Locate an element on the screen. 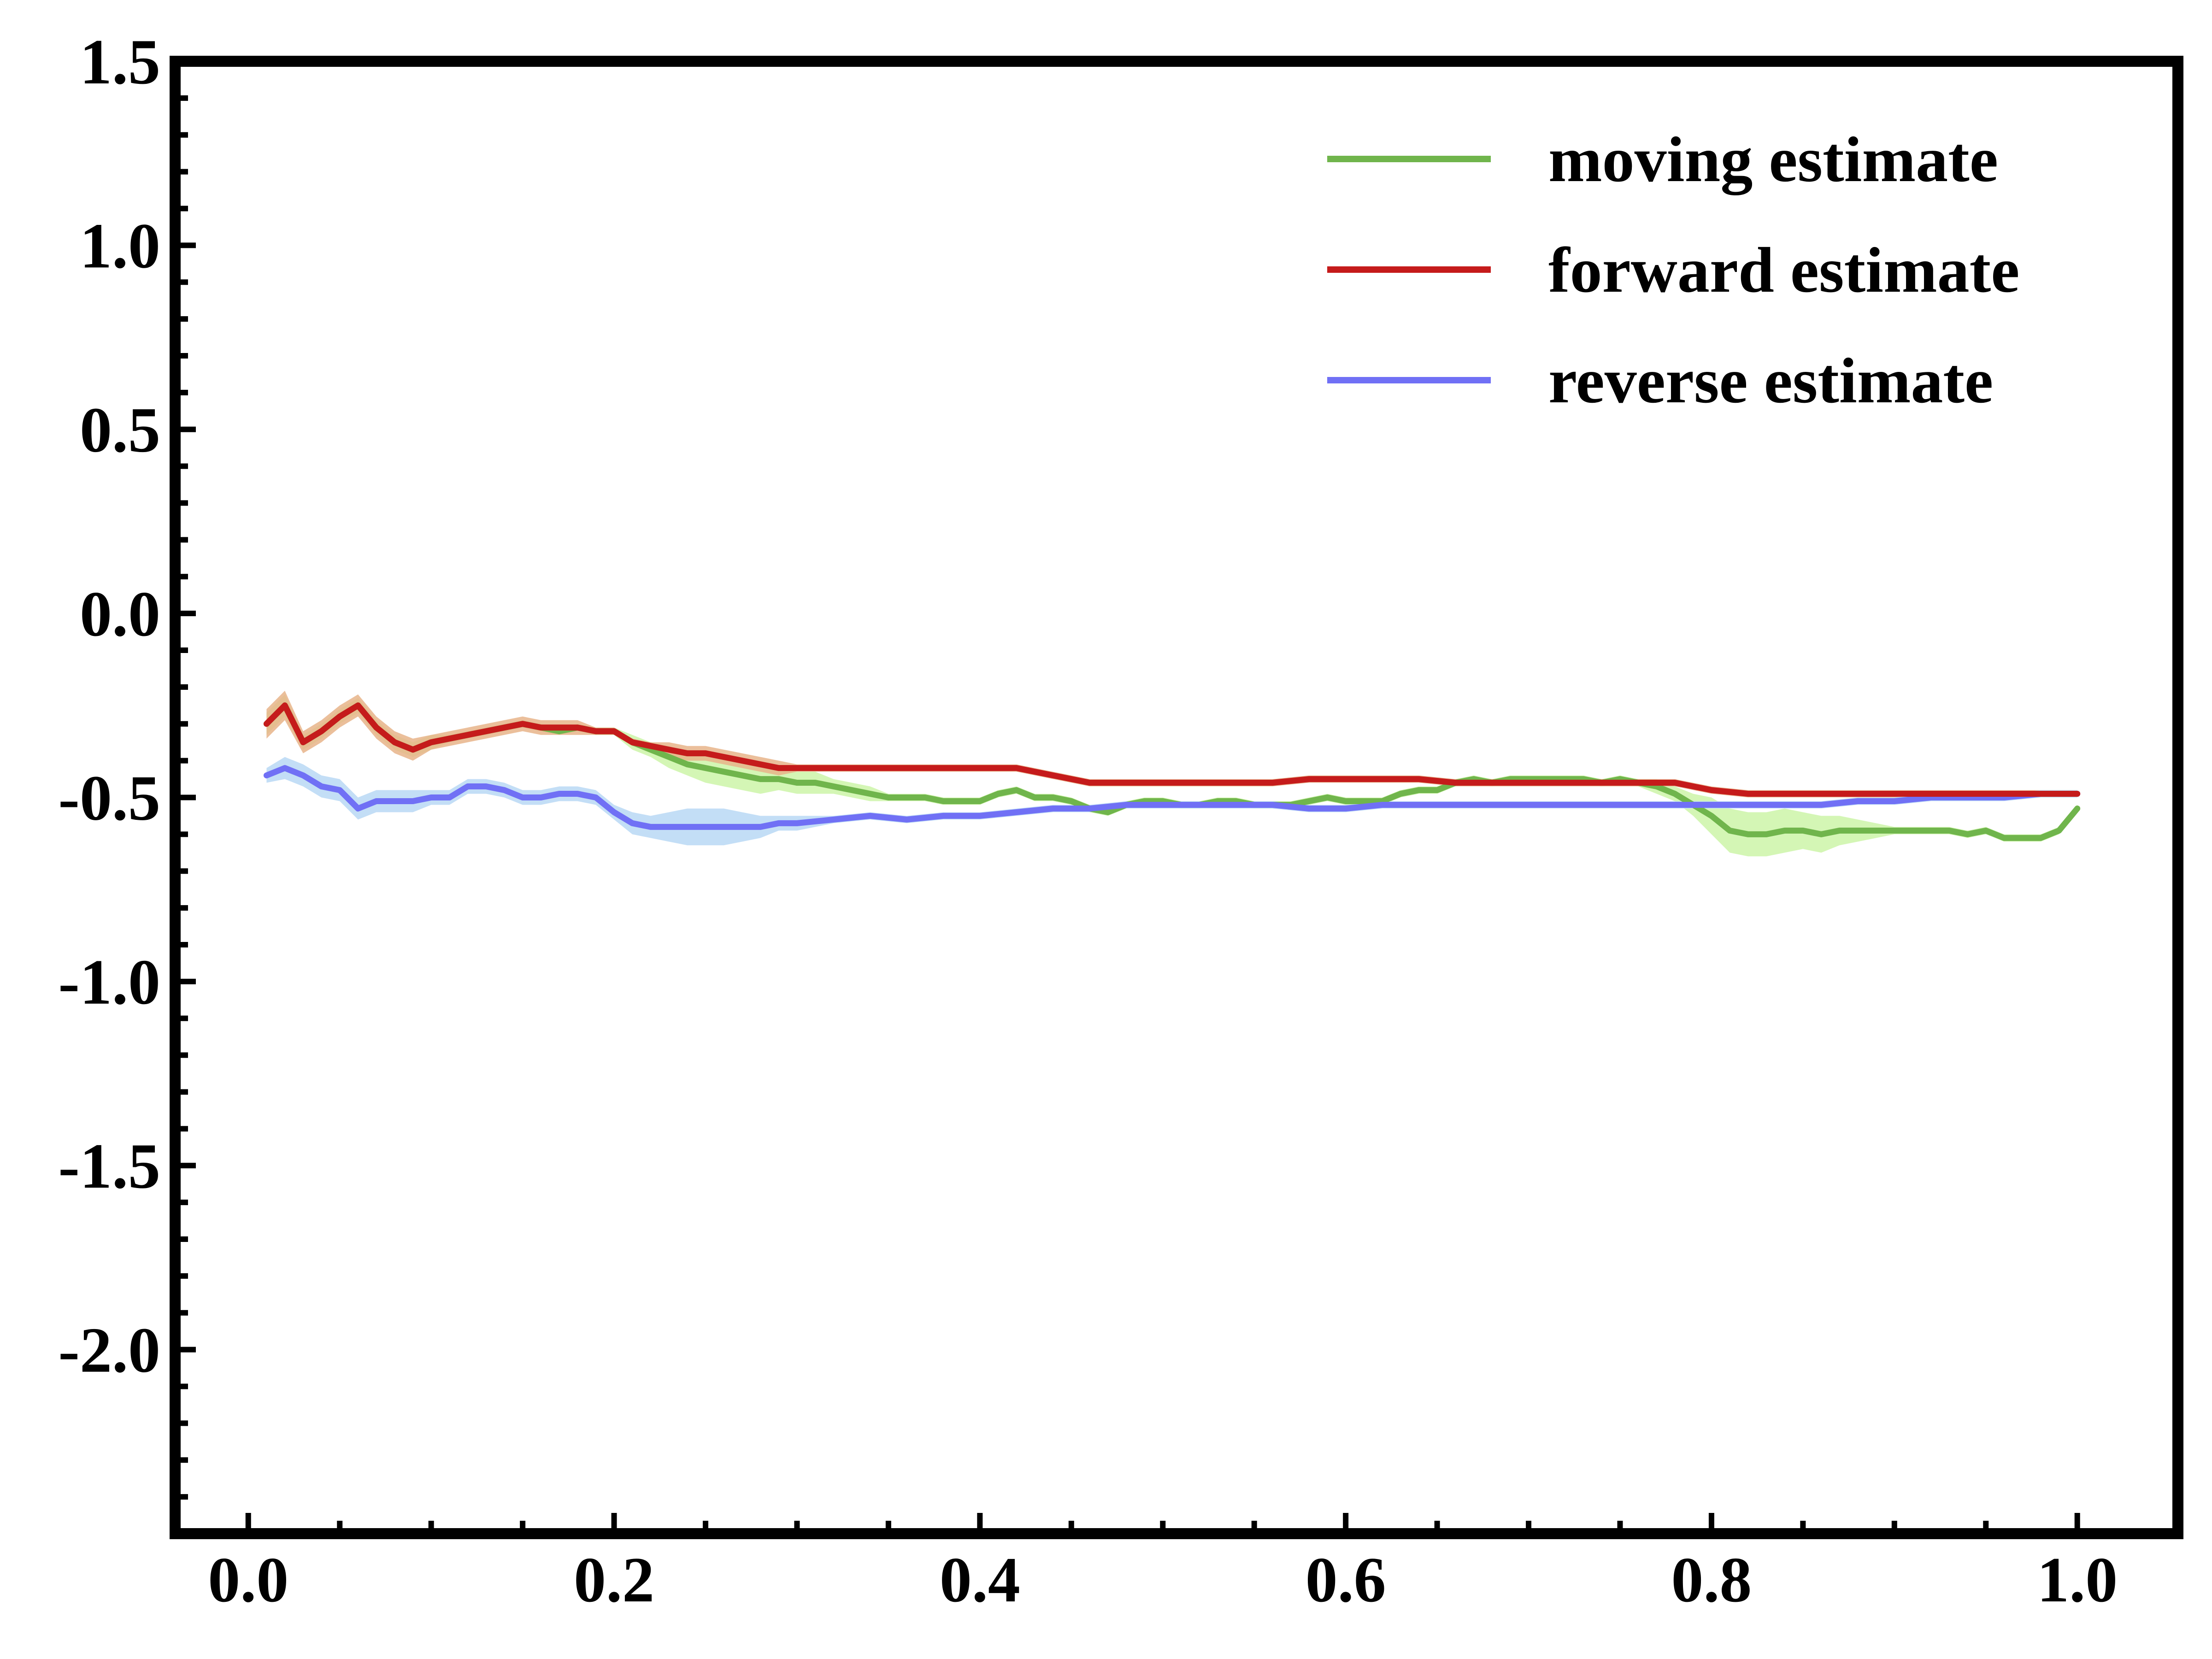 This screenshot has width=2212, height=1659. x-axis: 0.0 0.2 0.4 0.6 0.8 1.0 is located at coordinates (1163, 1564).